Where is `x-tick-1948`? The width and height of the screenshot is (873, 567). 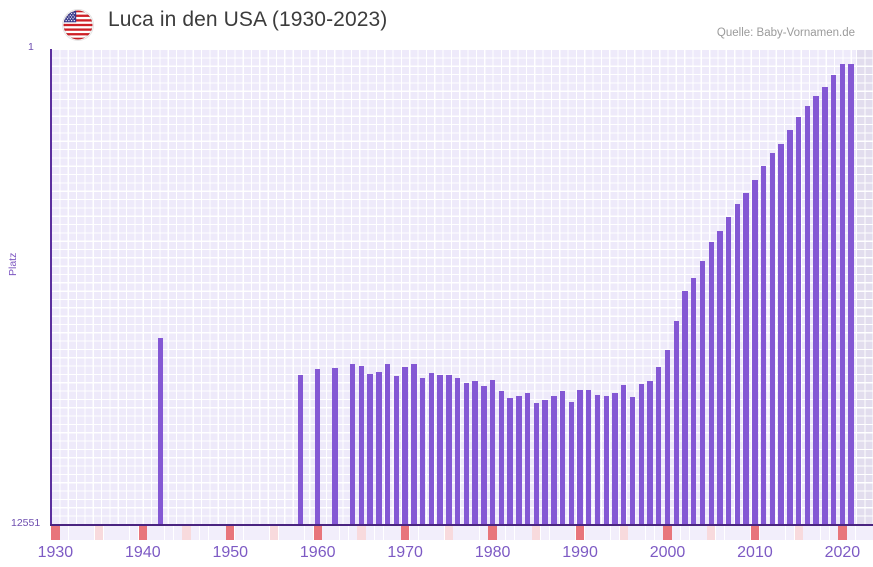
x-tick-1948 is located at coordinates (212, 533).